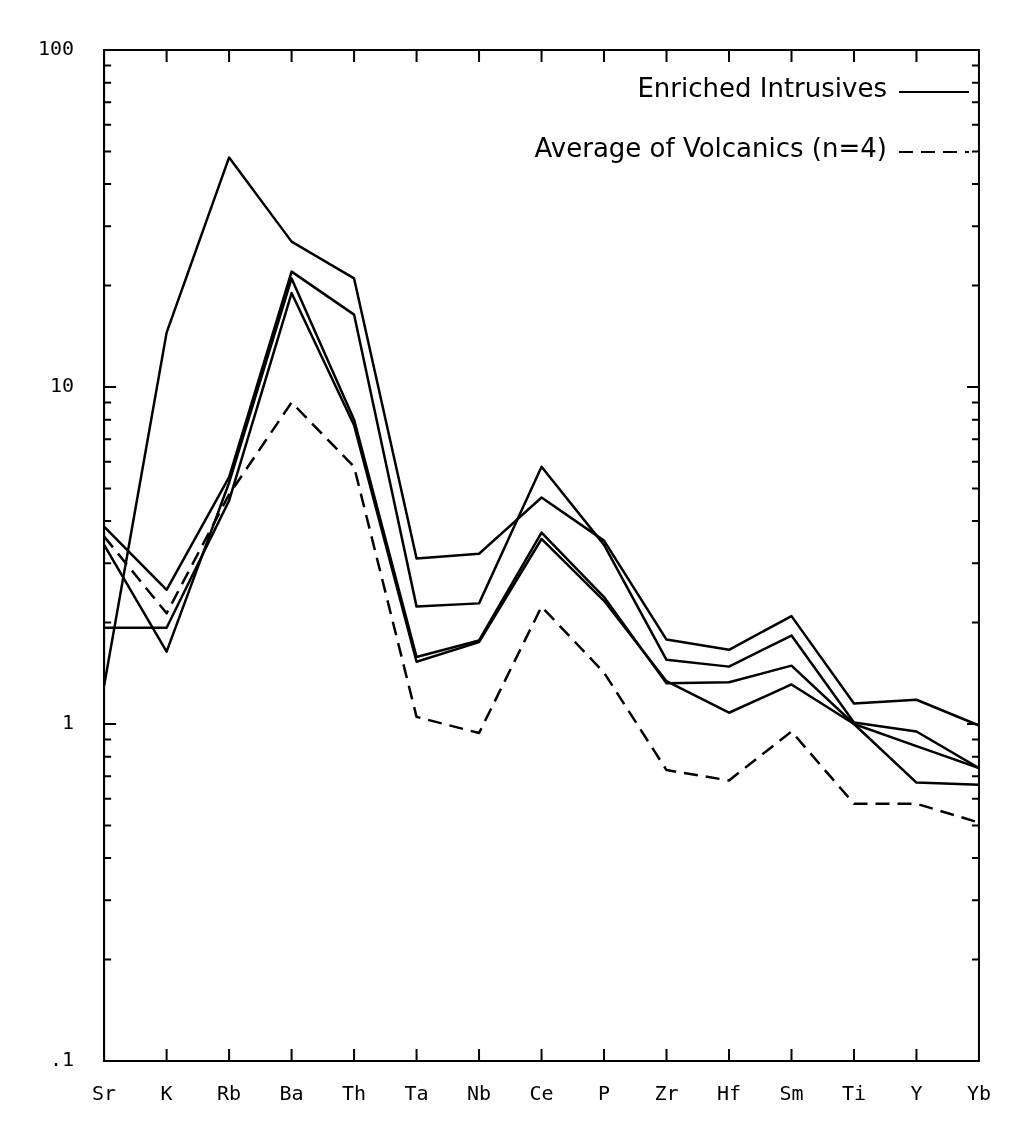 Image resolution: width=1021 pixels, height=1137 pixels. I want to click on x-tick-label: Nb, so click(479, 1093).